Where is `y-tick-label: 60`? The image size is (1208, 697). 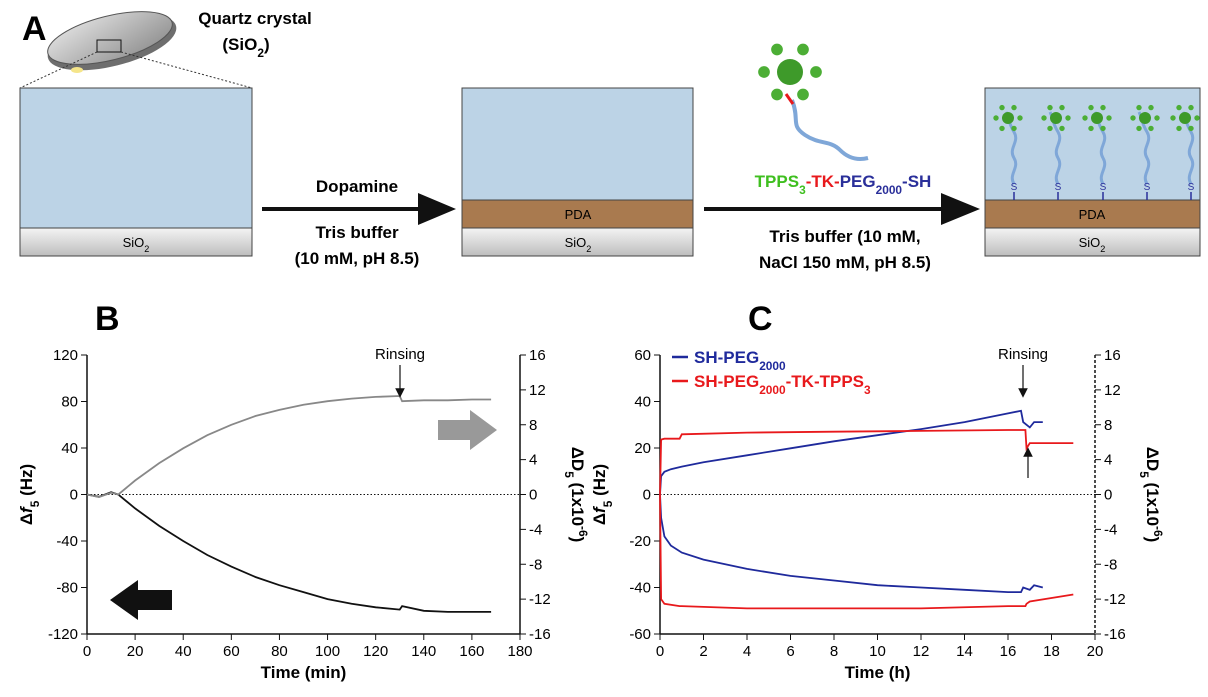 y-tick-label: 60 is located at coordinates (642, 355).